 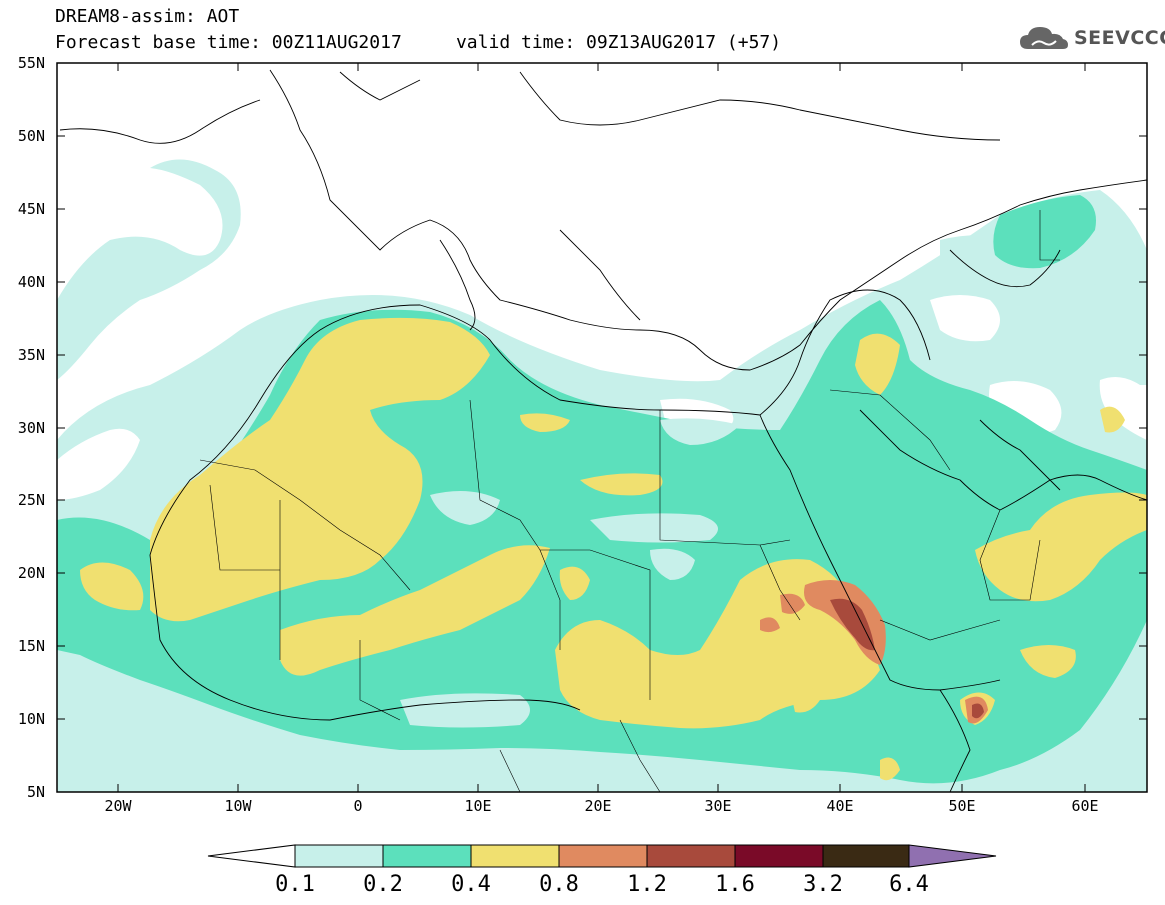 What do you see at coordinates (118, 806) in the screenshot?
I see `lon-tick-label: 20W` at bounding box center [118, 806].